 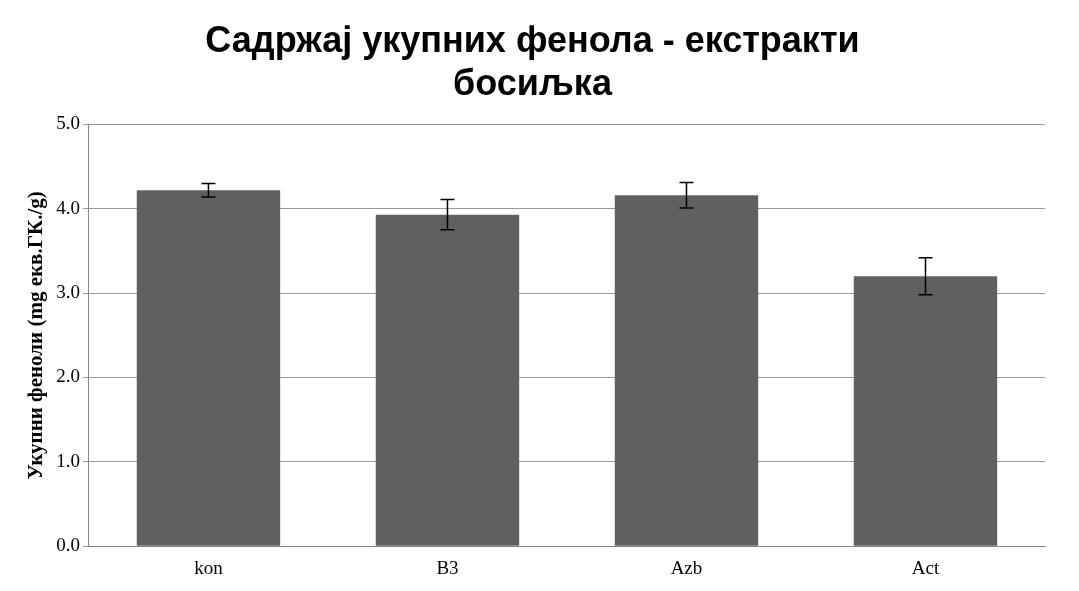 What do you see at coordinates (447, 567) in the screenshot?
I see `x-tick-label: B3` at bounding box center [447, 567].